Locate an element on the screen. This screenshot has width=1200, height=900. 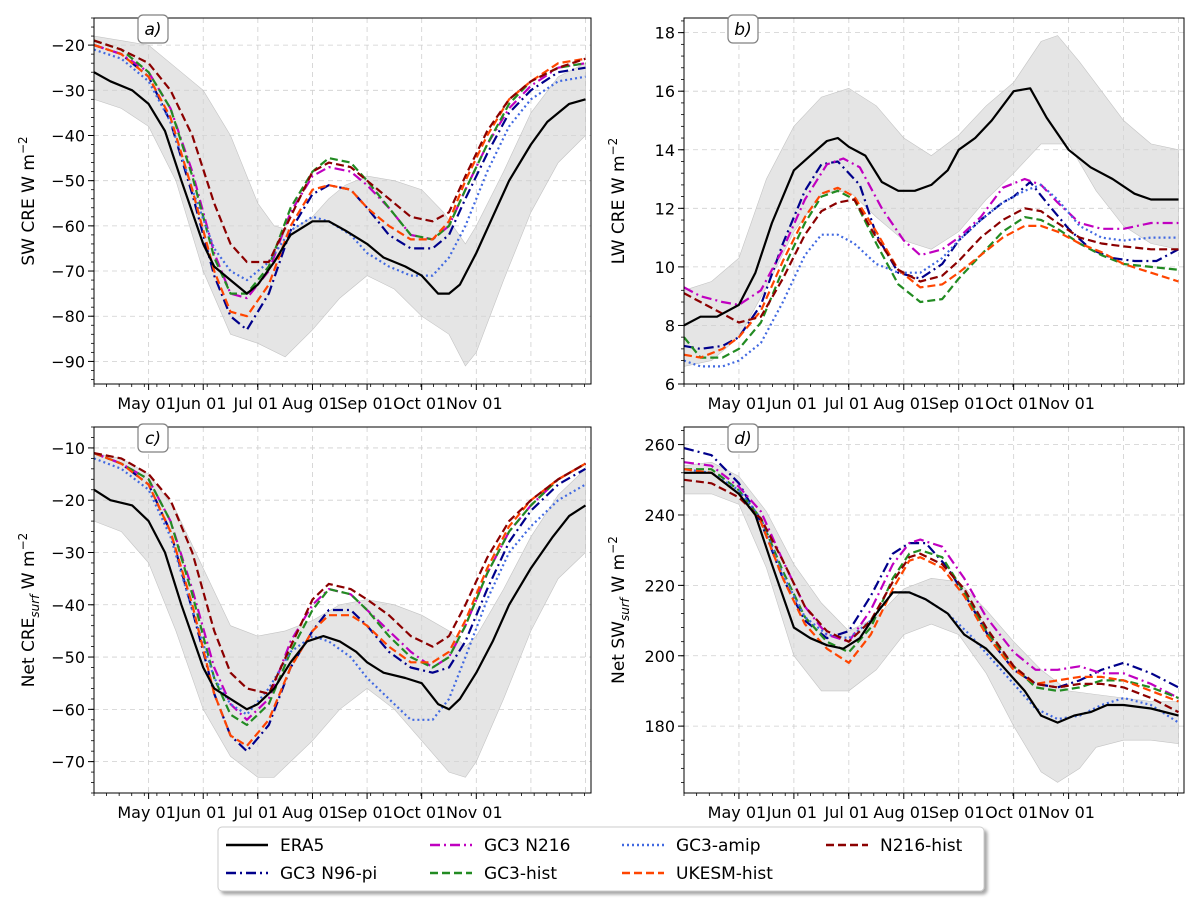
y-axis-title: LW CRE W m−2 is located at coordinates (617, 201).